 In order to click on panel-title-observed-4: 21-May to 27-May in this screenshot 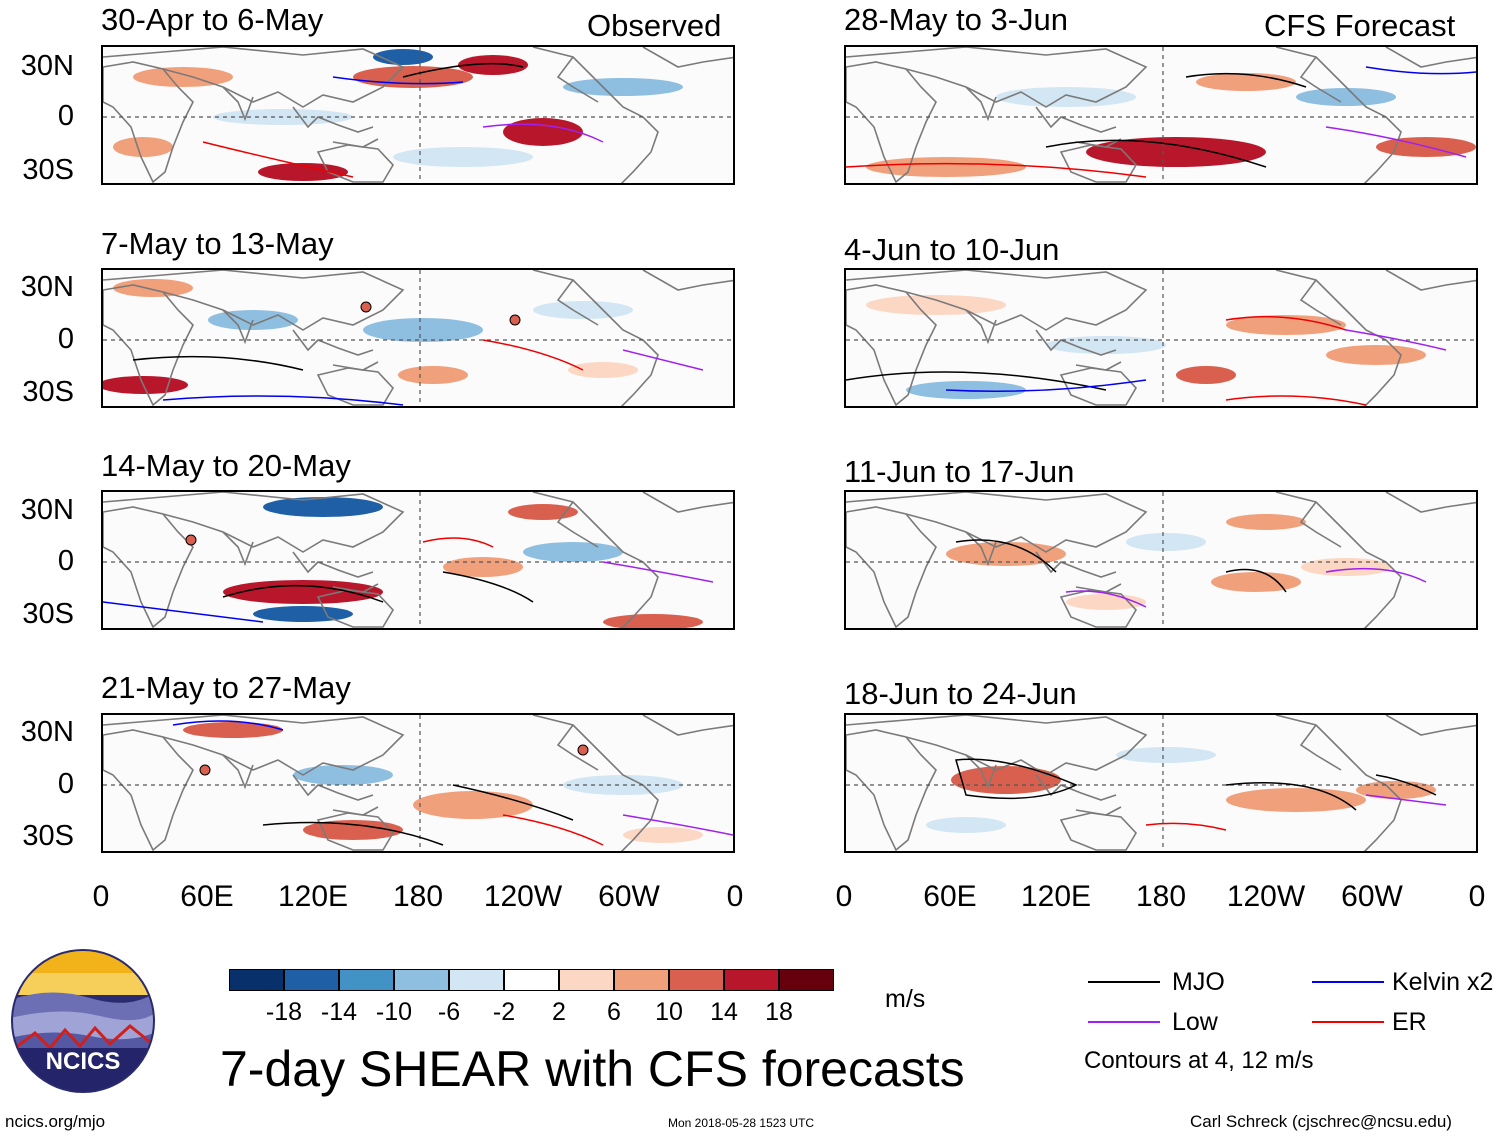, I will do `click(226, 687)`.